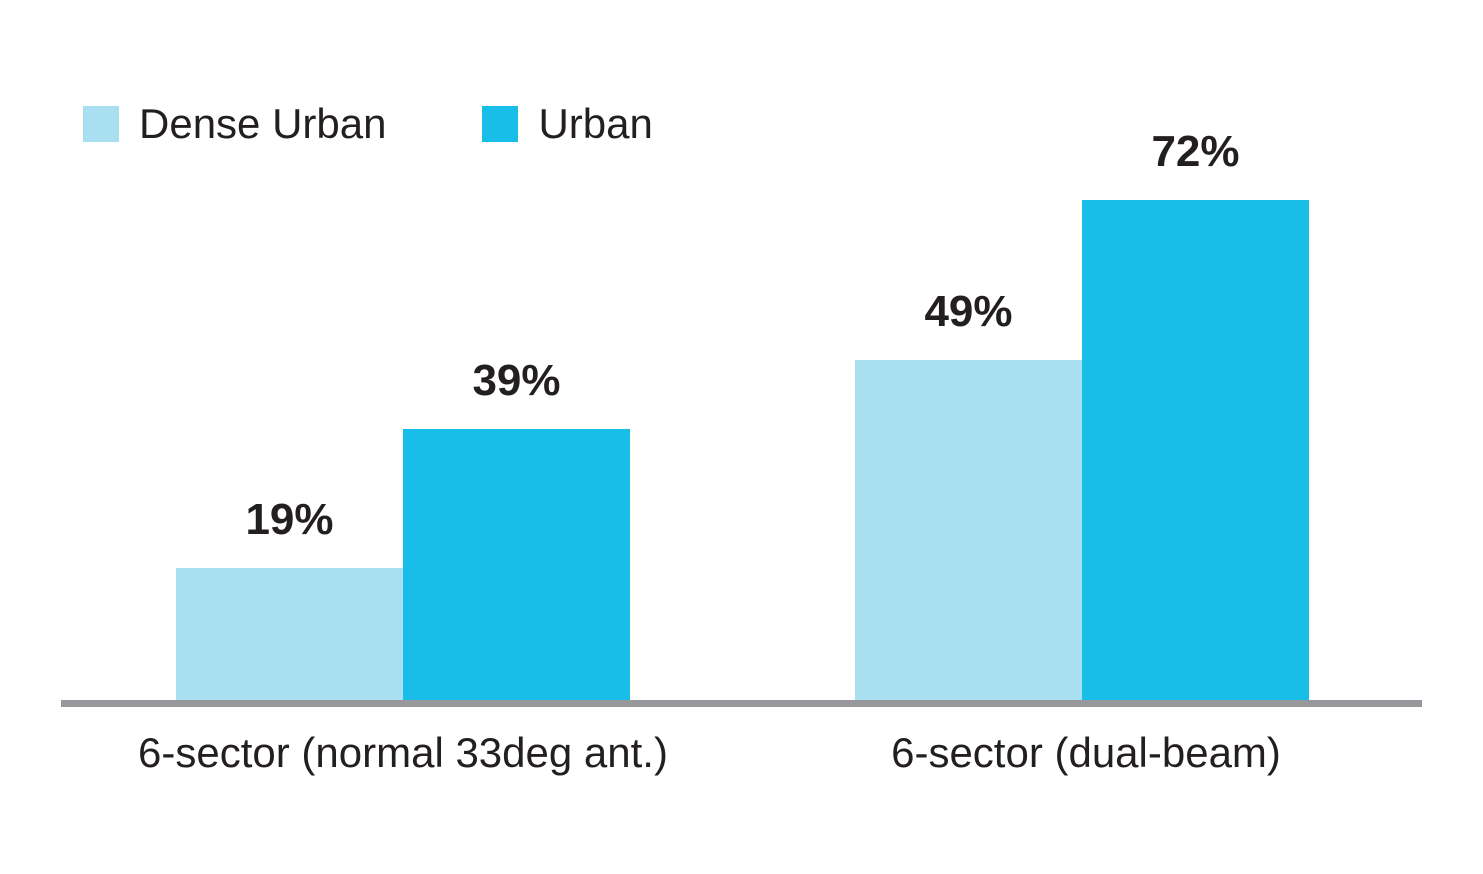 The height and width of the screenshot is (874, 1483). I want to click on legend-swatch-dense-urban, so click(101, 124).